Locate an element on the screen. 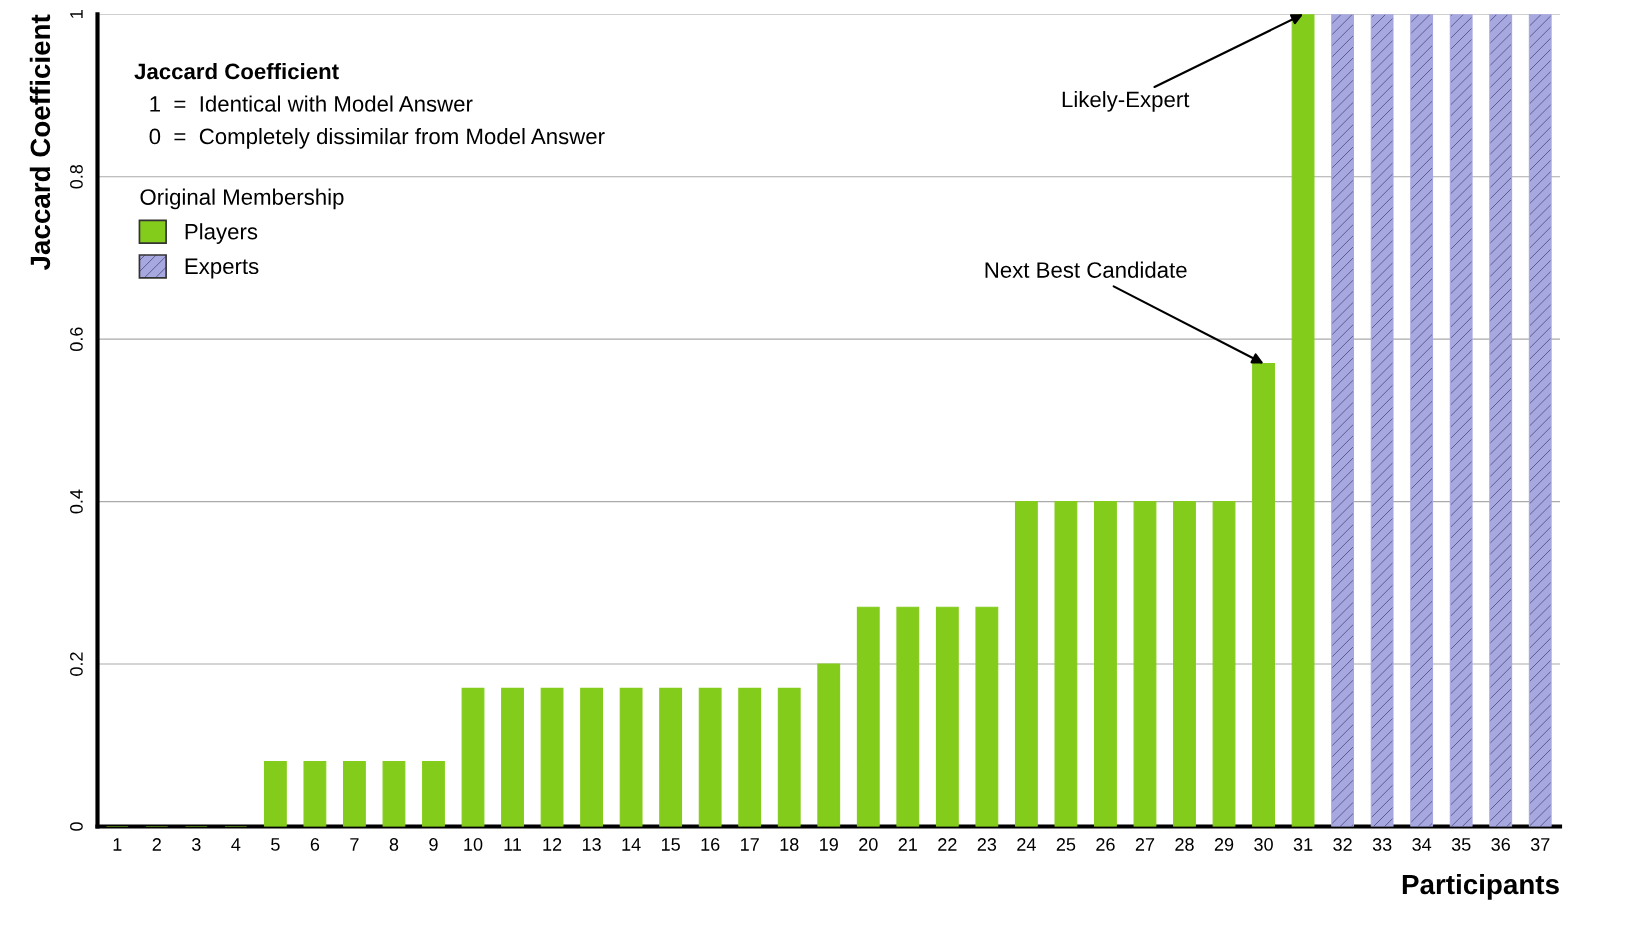 This screenshot has height=950, width=1625. x-tick-label: 24 is located at coordinates (1026, 844).